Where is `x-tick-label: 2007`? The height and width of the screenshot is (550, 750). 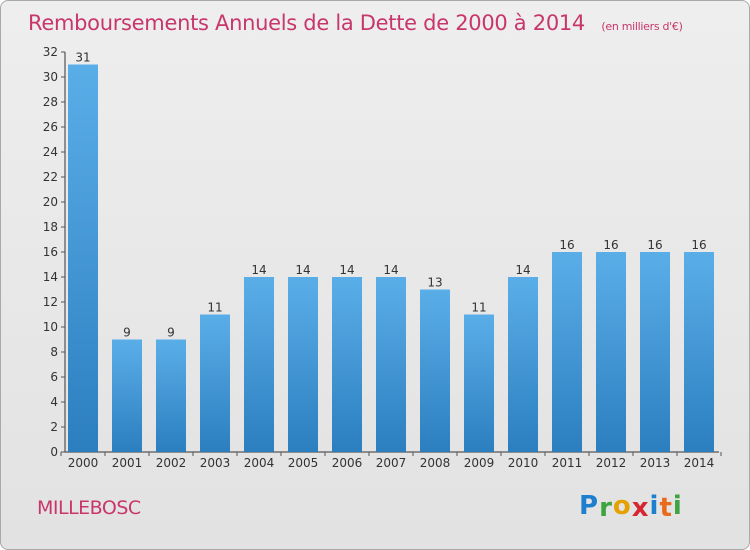
x-tick-label: 2007 is located at coordinates (391, 463).